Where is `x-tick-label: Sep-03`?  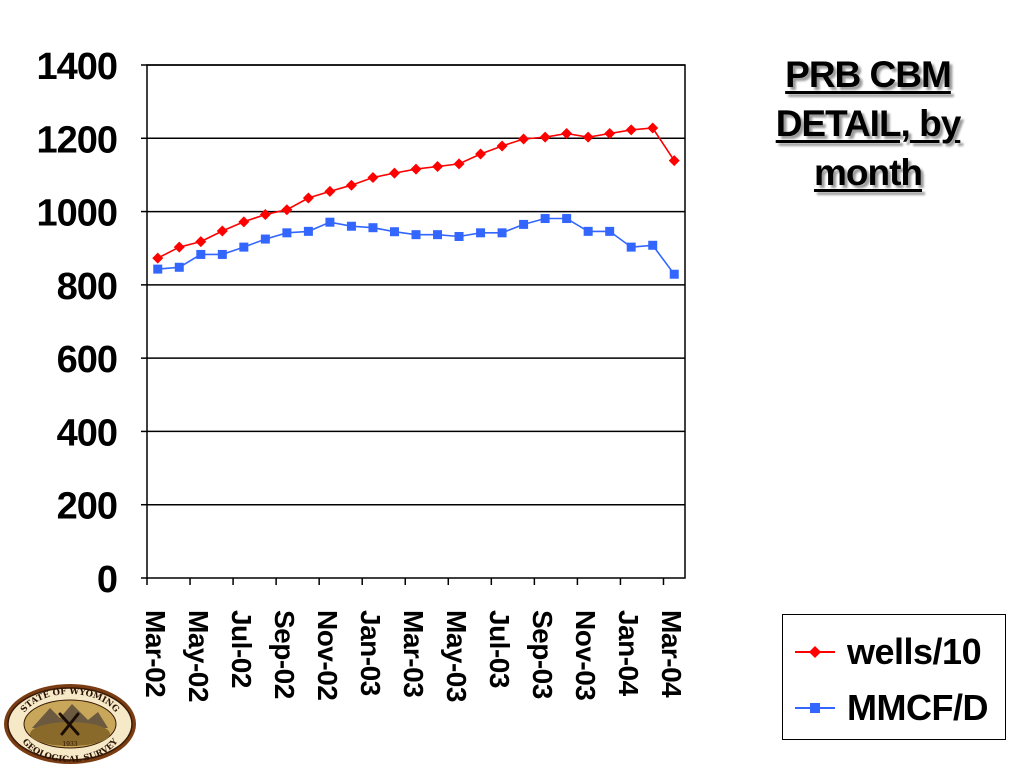 x-tick-label: Sep-03 is located at coordinates (542, 654).